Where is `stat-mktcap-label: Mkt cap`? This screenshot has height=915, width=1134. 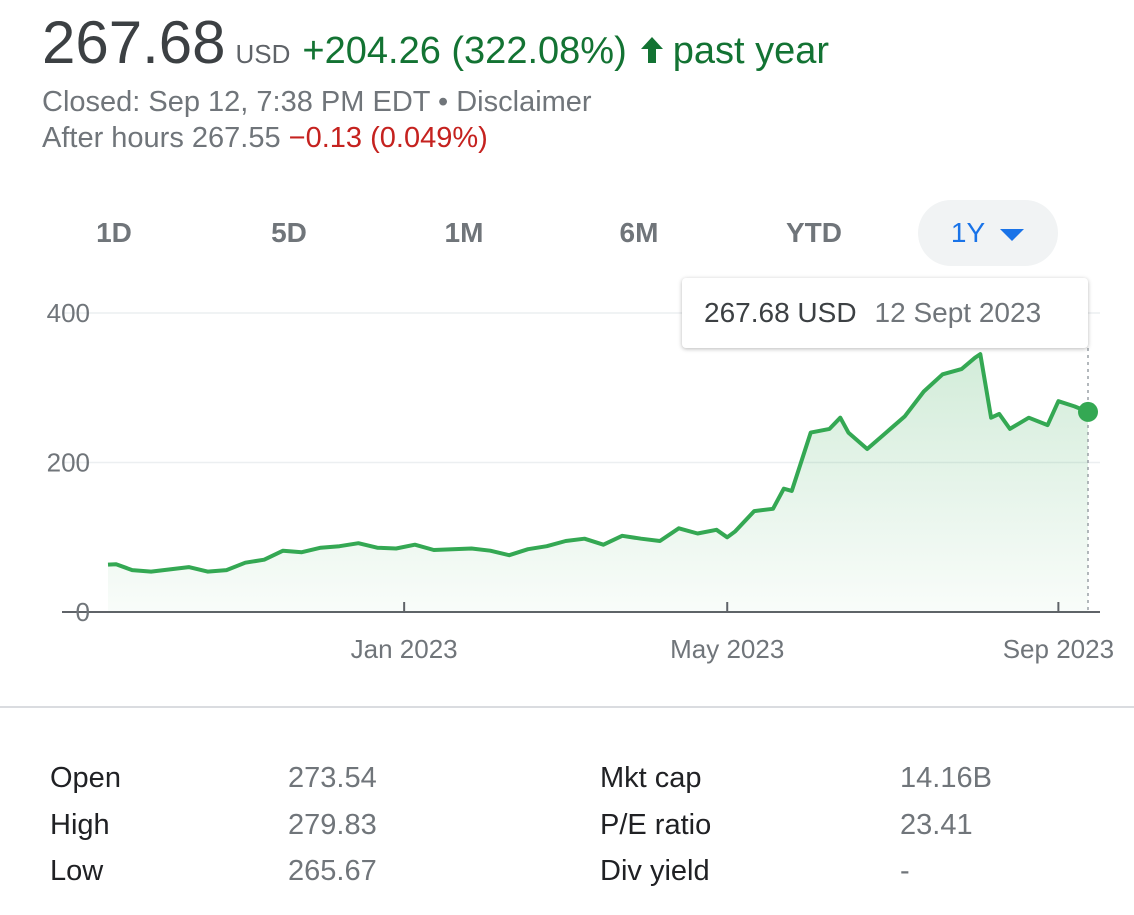 stat-mktcap-label: Mkt cap is located at coordinates (651, 778).